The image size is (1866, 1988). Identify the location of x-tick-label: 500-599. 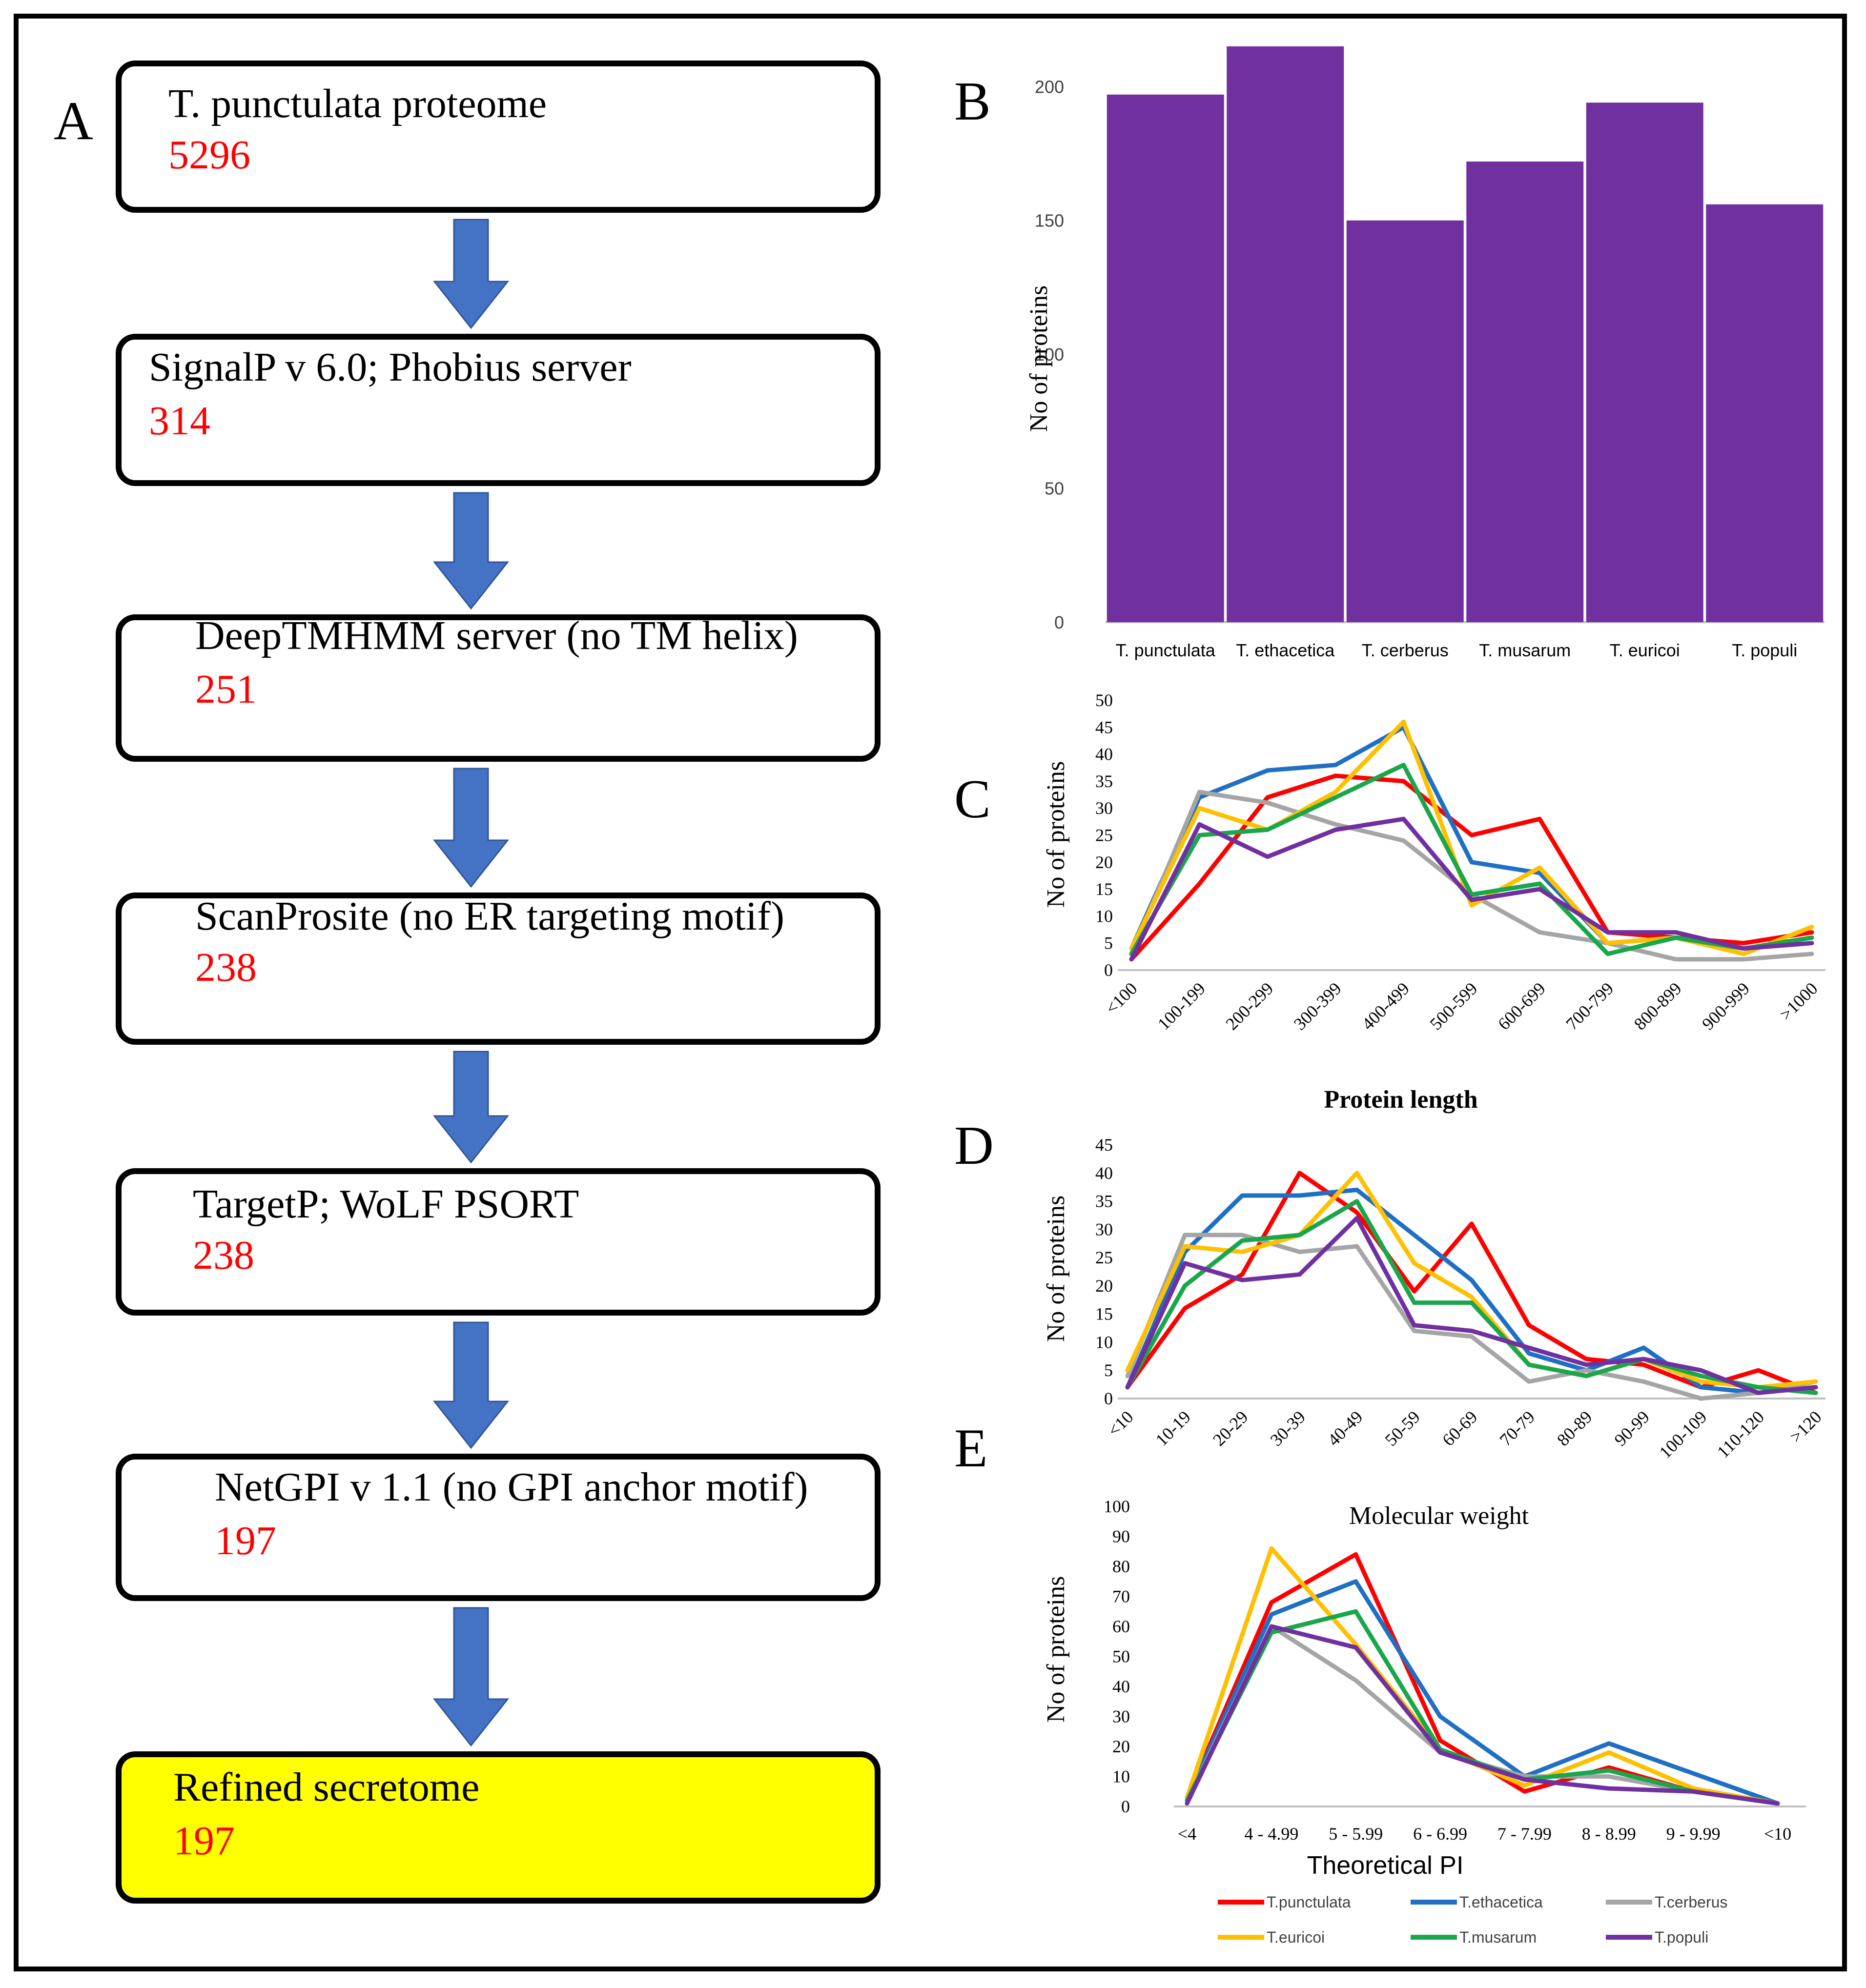
(1453, 1006).